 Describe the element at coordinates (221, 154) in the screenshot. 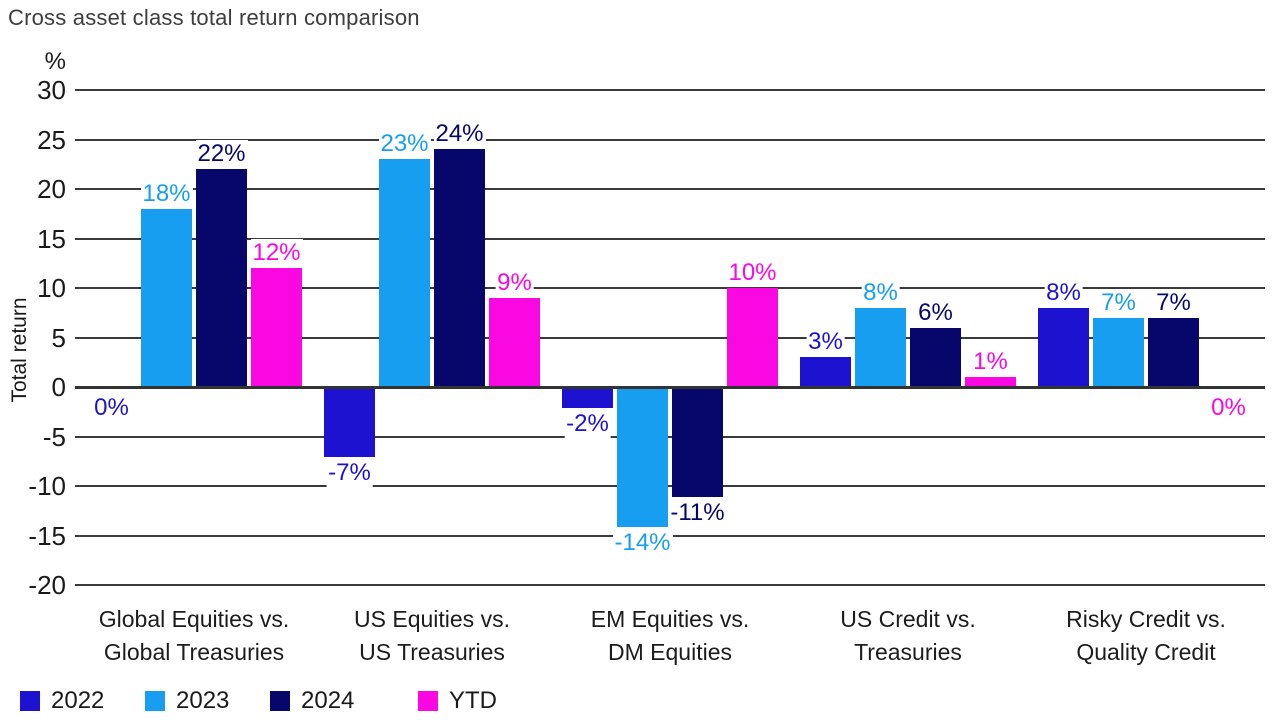

I see `value-label-2024-group1: 22%` at that location.